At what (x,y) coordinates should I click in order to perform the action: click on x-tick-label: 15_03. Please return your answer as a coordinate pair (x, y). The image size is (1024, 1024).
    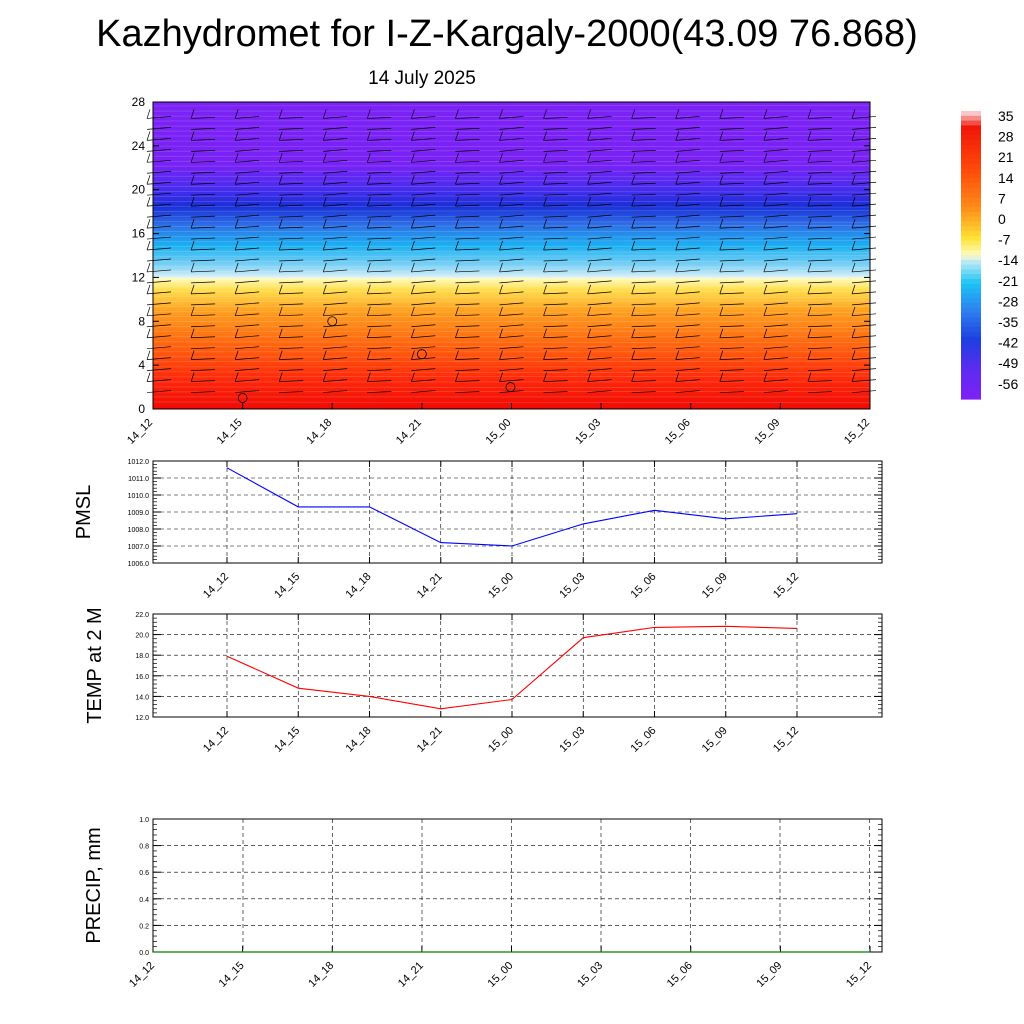
    Looking at the image, I should click on (572, 740).